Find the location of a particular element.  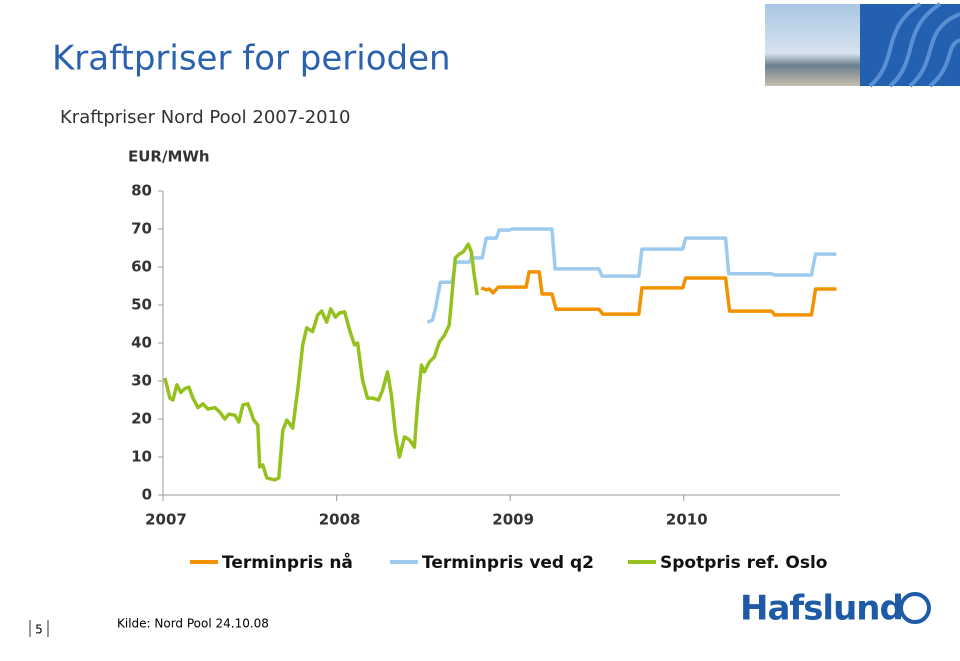

photo is located at coordinates (812, 45).